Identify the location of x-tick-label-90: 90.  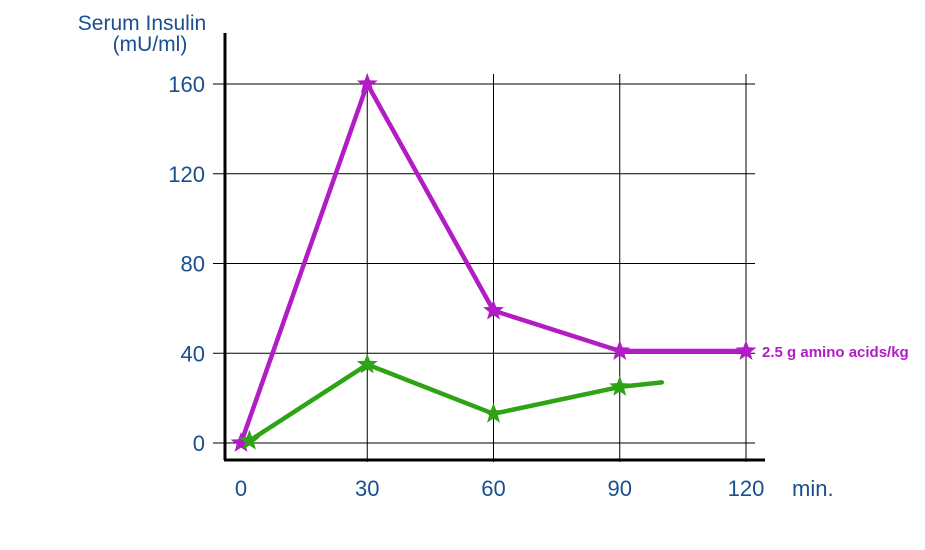
(620, 488).